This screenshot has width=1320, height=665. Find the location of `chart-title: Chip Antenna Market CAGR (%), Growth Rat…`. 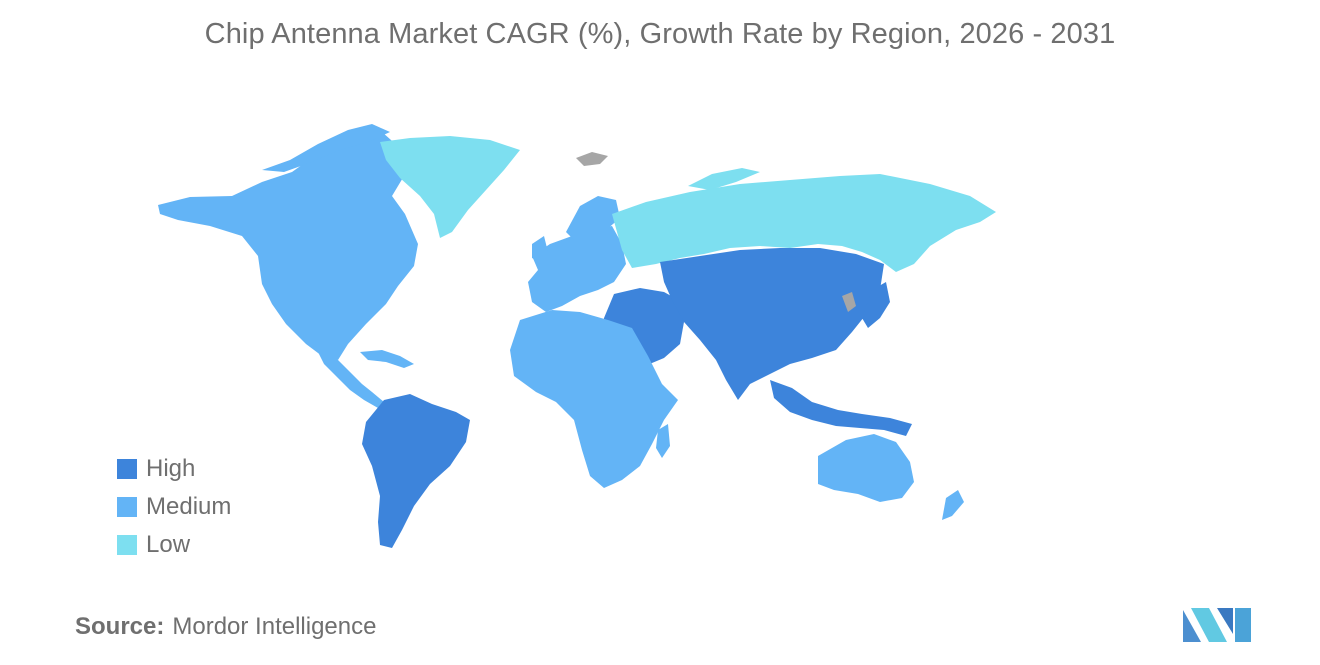

chart-title: Chip Antenna Market CAGR (%), Growth Rat… is located at coordinates (660, 34).